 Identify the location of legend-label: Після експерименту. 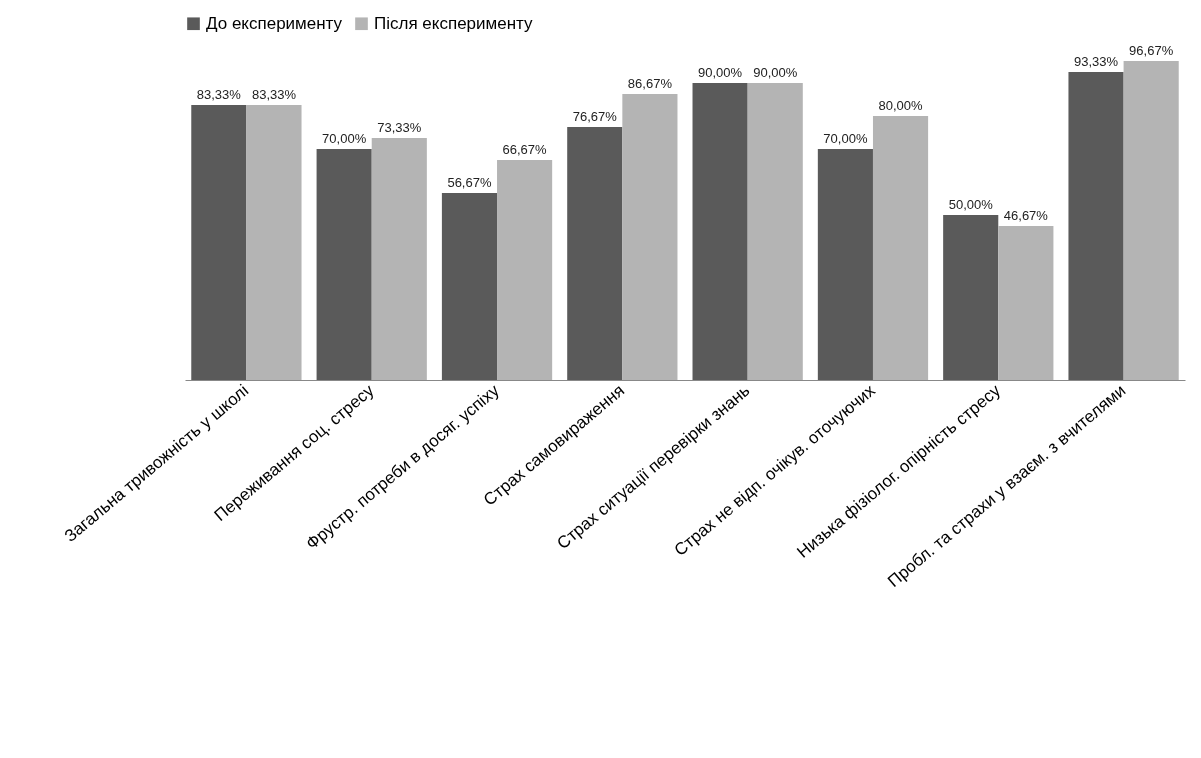
(454, 23).